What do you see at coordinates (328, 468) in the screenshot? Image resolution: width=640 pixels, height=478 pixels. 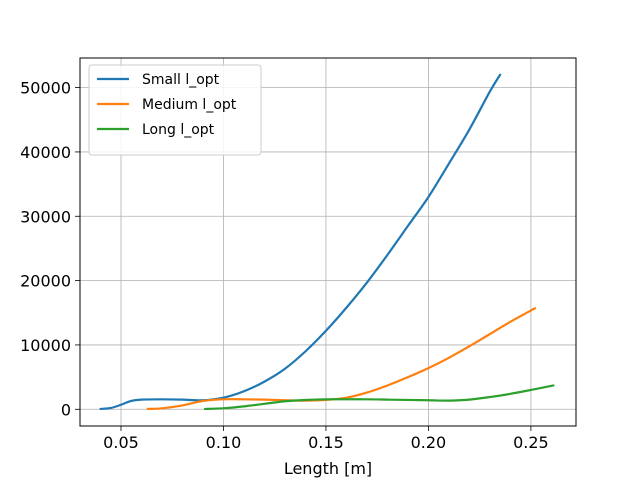 I see `x-axis-title: Length [m]` at bounding box center [328, 468].